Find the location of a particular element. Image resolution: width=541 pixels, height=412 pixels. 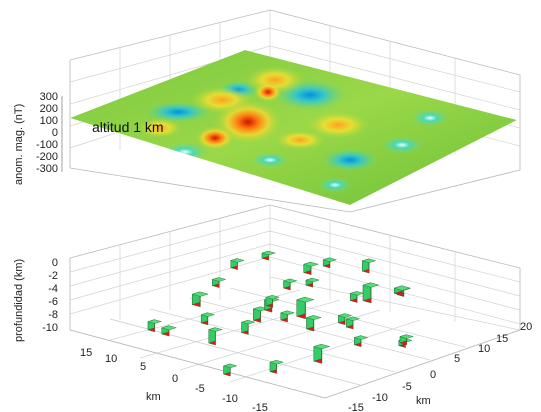

surface-z-tick: -300 is located at coordinates (47, 169).